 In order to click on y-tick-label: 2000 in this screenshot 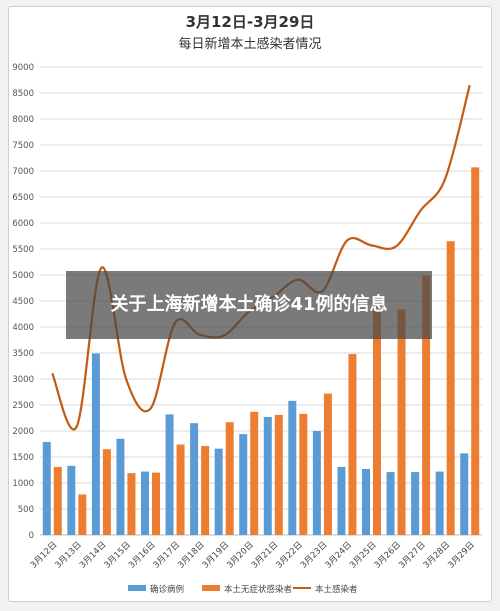, I will do `click(23, 432)`.